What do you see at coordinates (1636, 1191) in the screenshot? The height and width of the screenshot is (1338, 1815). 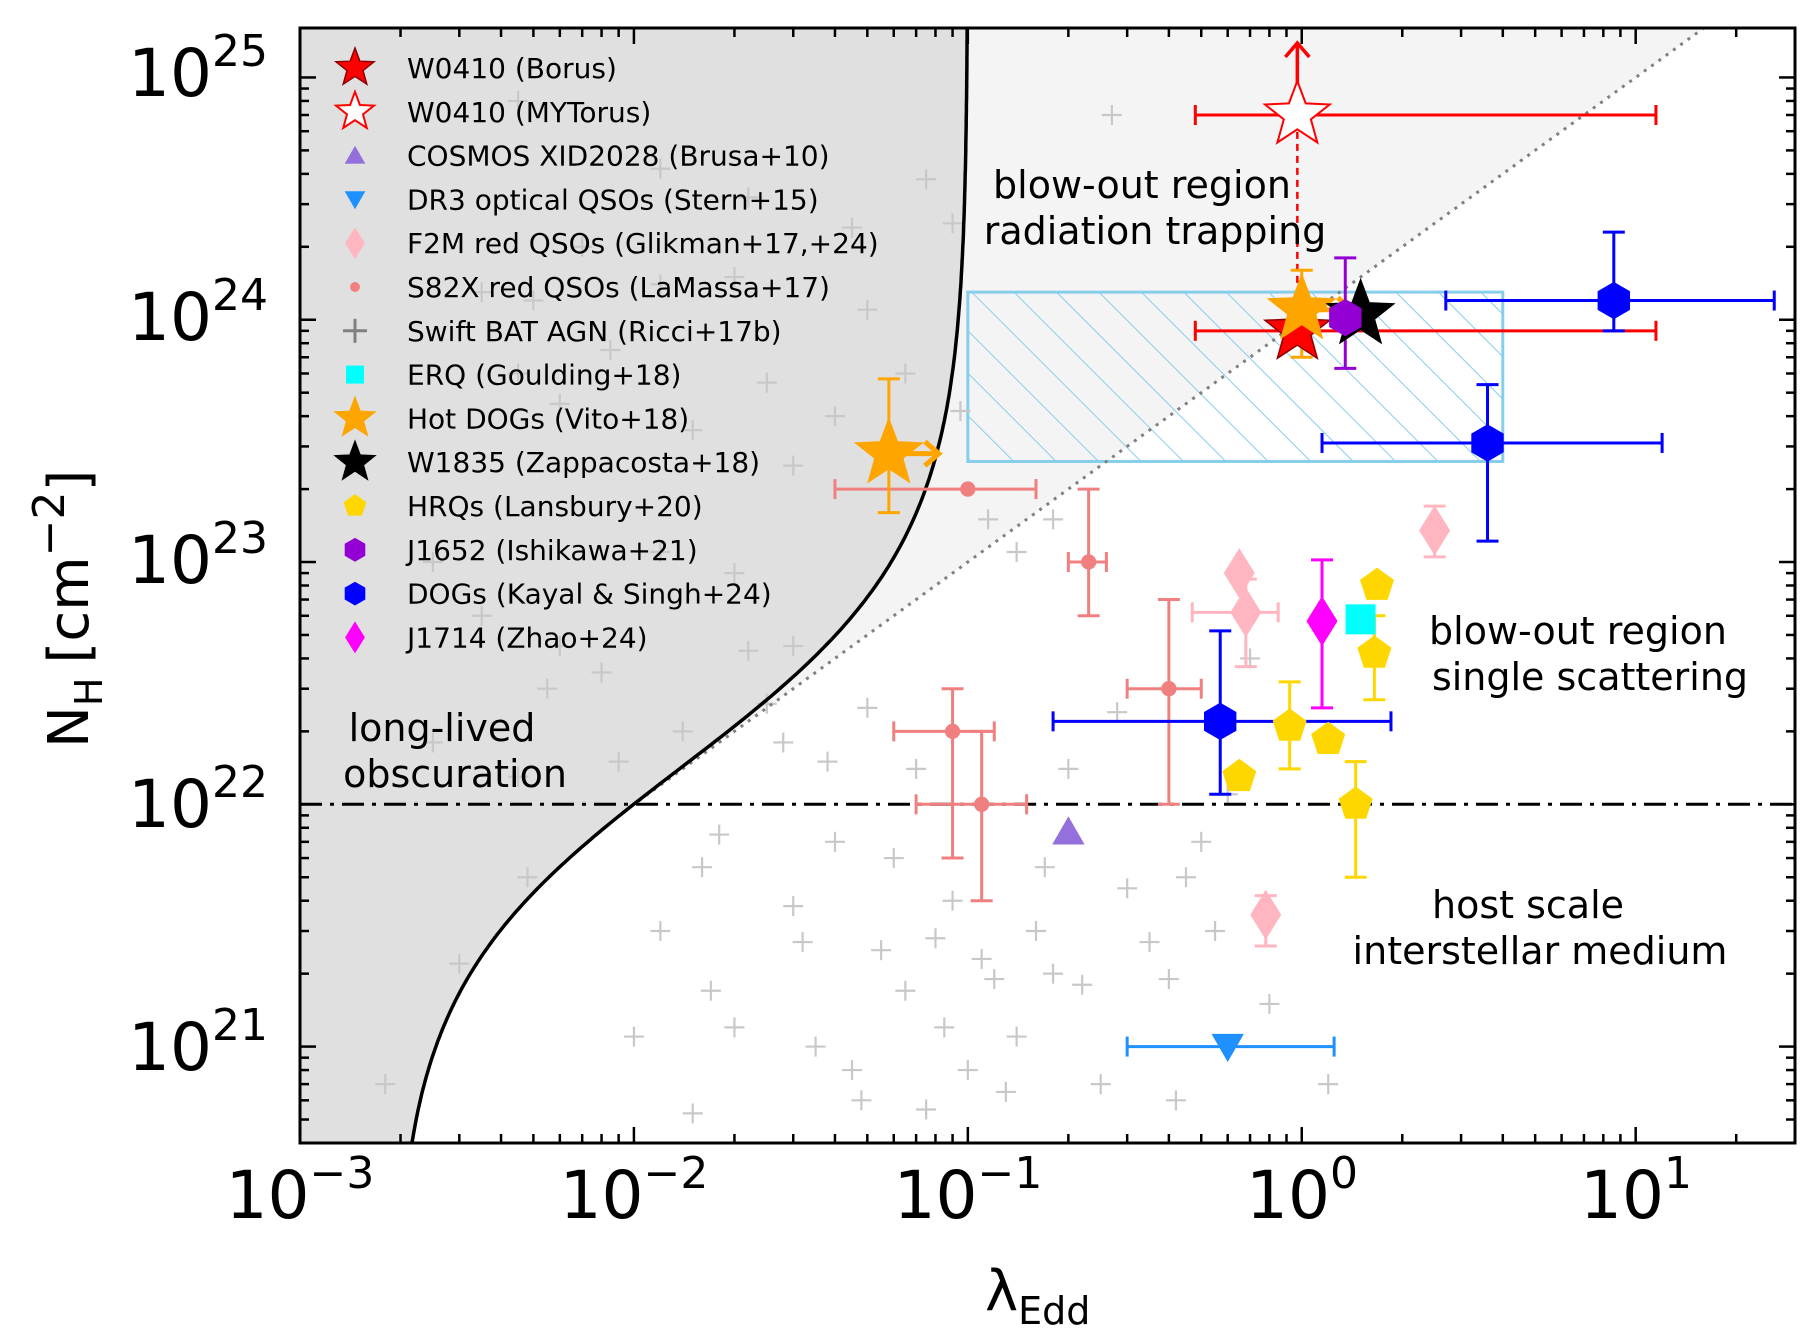 I see `x-tick-label-4: 10¹` at bounding box center [1636, 1191].